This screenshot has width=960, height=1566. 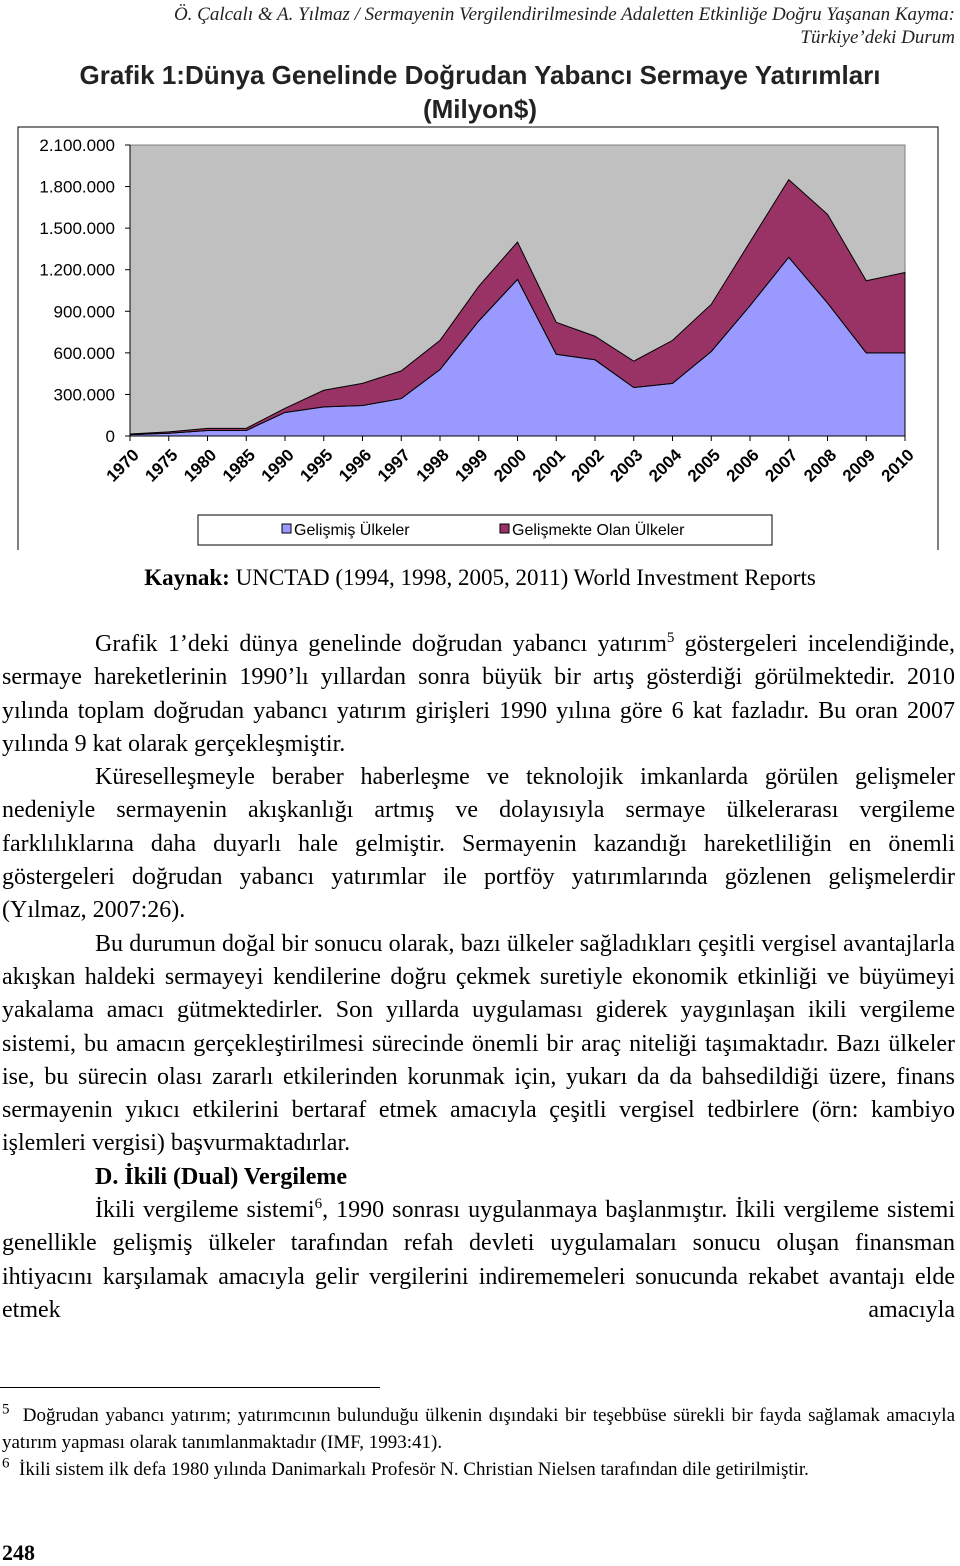 I want to click on footnote-ref: 5, so click(x=670, y=638).